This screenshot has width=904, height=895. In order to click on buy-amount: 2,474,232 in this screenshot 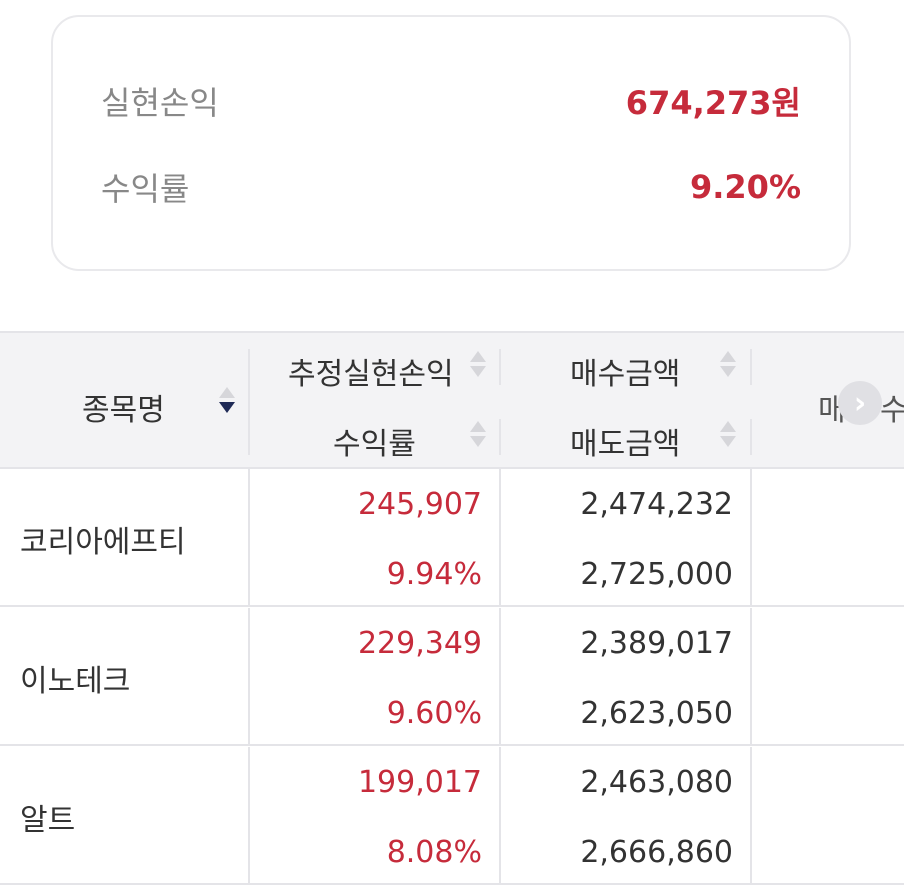, I will do `click(656, 504)`.